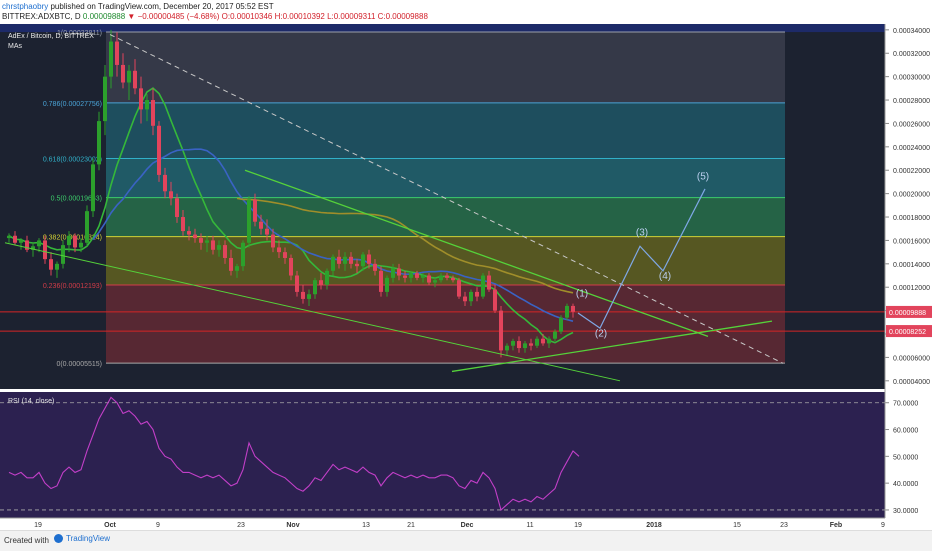 The height and width of the screenshot is (551, 932). Describe the element at coordinates (654, 525) in the screenshot. I see `time-axis-label: 2018` at that location.